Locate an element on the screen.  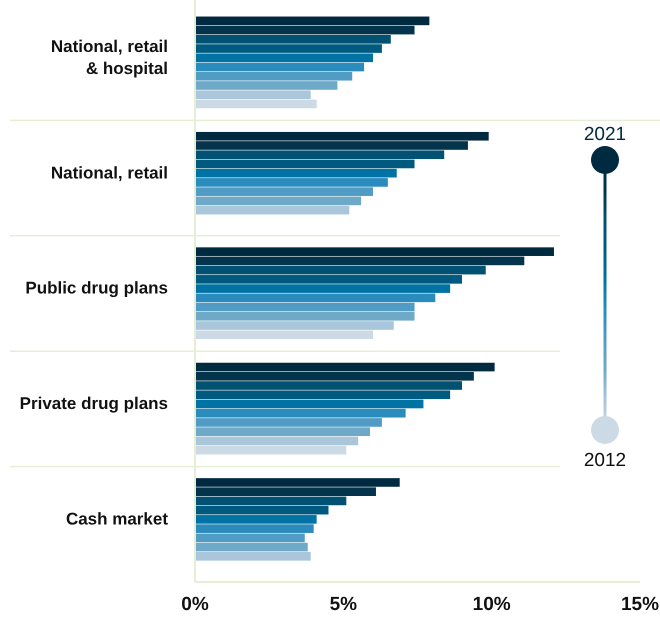
text: 2021 is located at coordinates (605, 134).